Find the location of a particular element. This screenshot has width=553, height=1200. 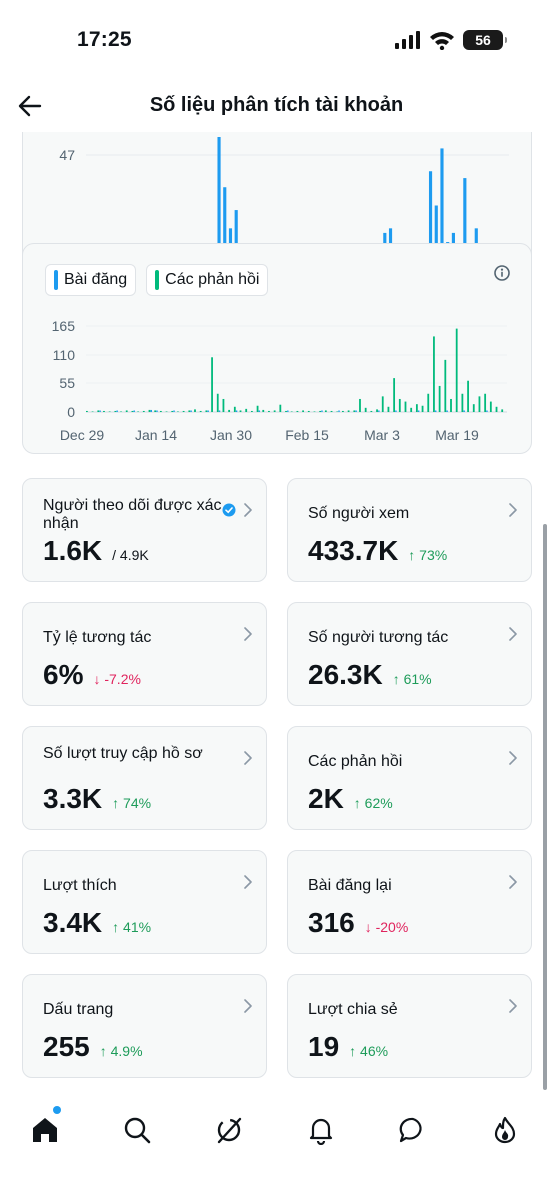

y-tick-label: 47 is located at coordinates (67, 155).